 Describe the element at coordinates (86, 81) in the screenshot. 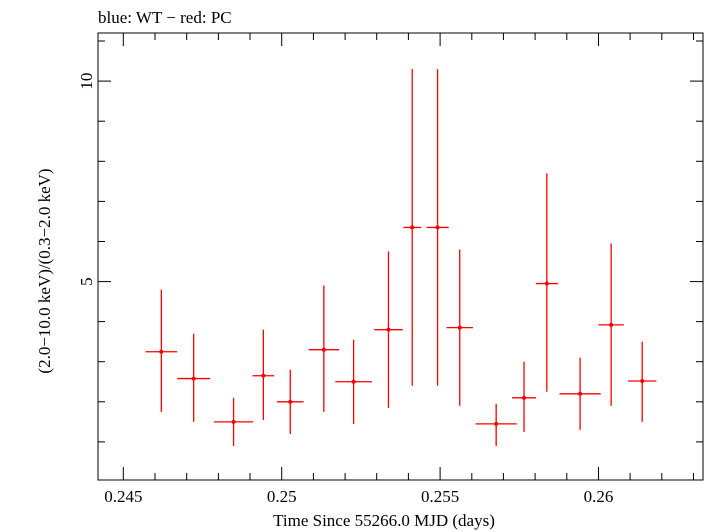

I see `y-tick-label: 10` at that location.